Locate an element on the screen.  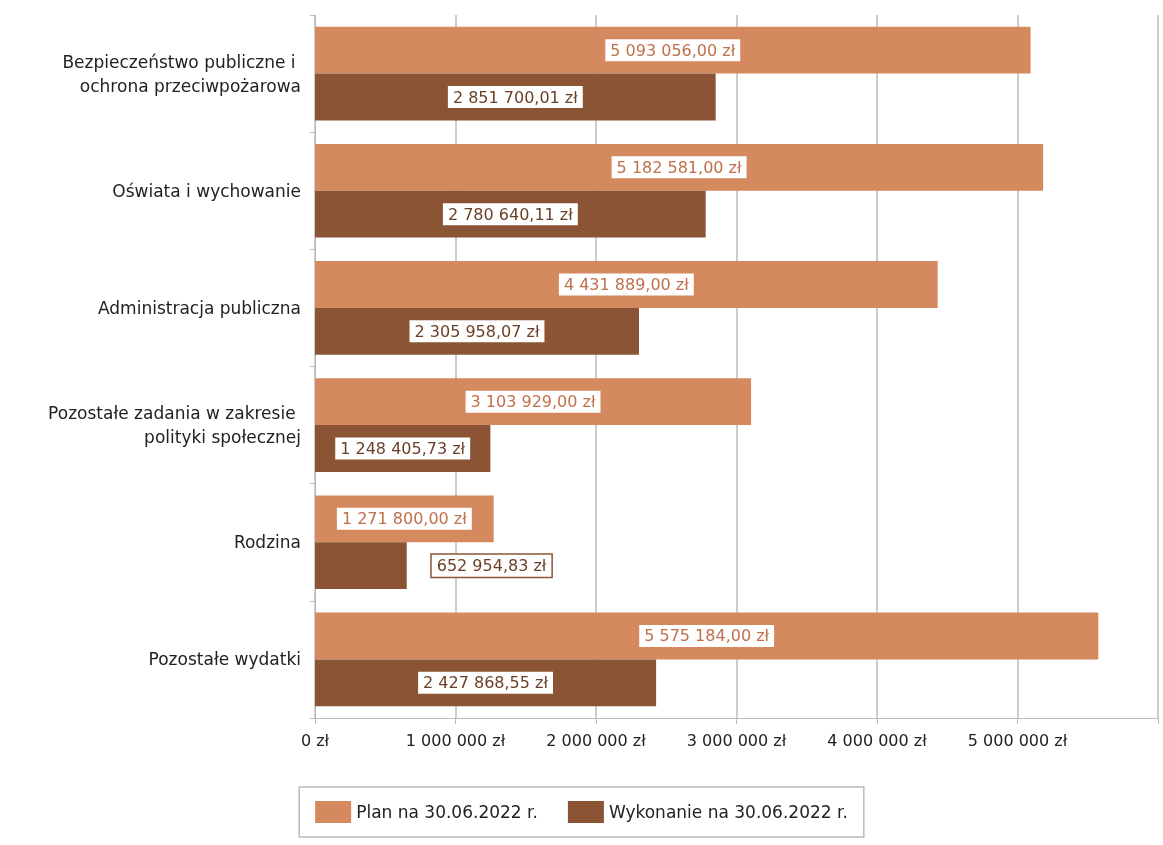
y-tick-label: Oświata i wychowanie is located at coordinates (206, 190).